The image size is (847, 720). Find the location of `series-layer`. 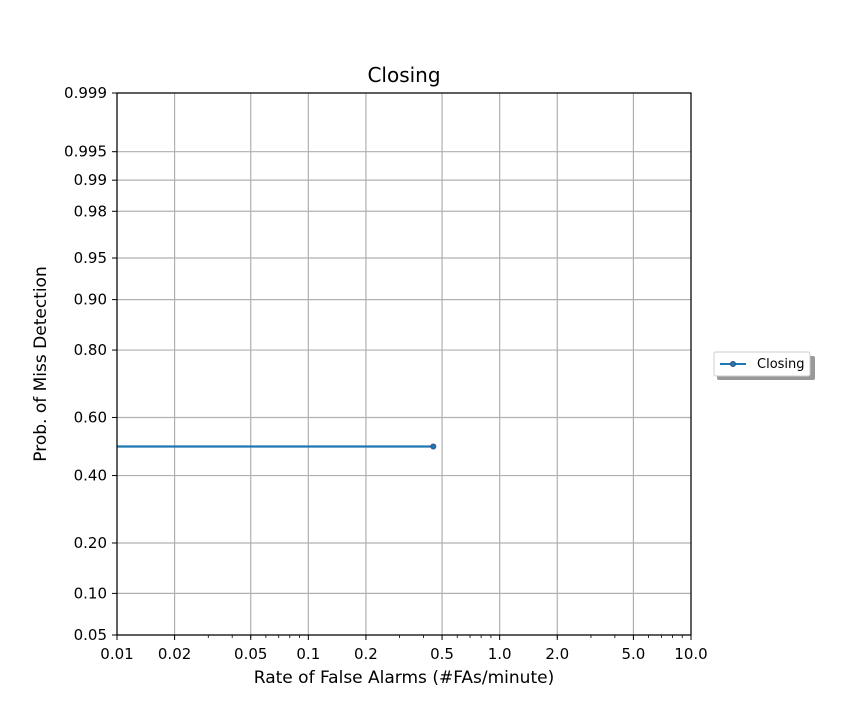

series-layer is located at coordinates (277, 446).